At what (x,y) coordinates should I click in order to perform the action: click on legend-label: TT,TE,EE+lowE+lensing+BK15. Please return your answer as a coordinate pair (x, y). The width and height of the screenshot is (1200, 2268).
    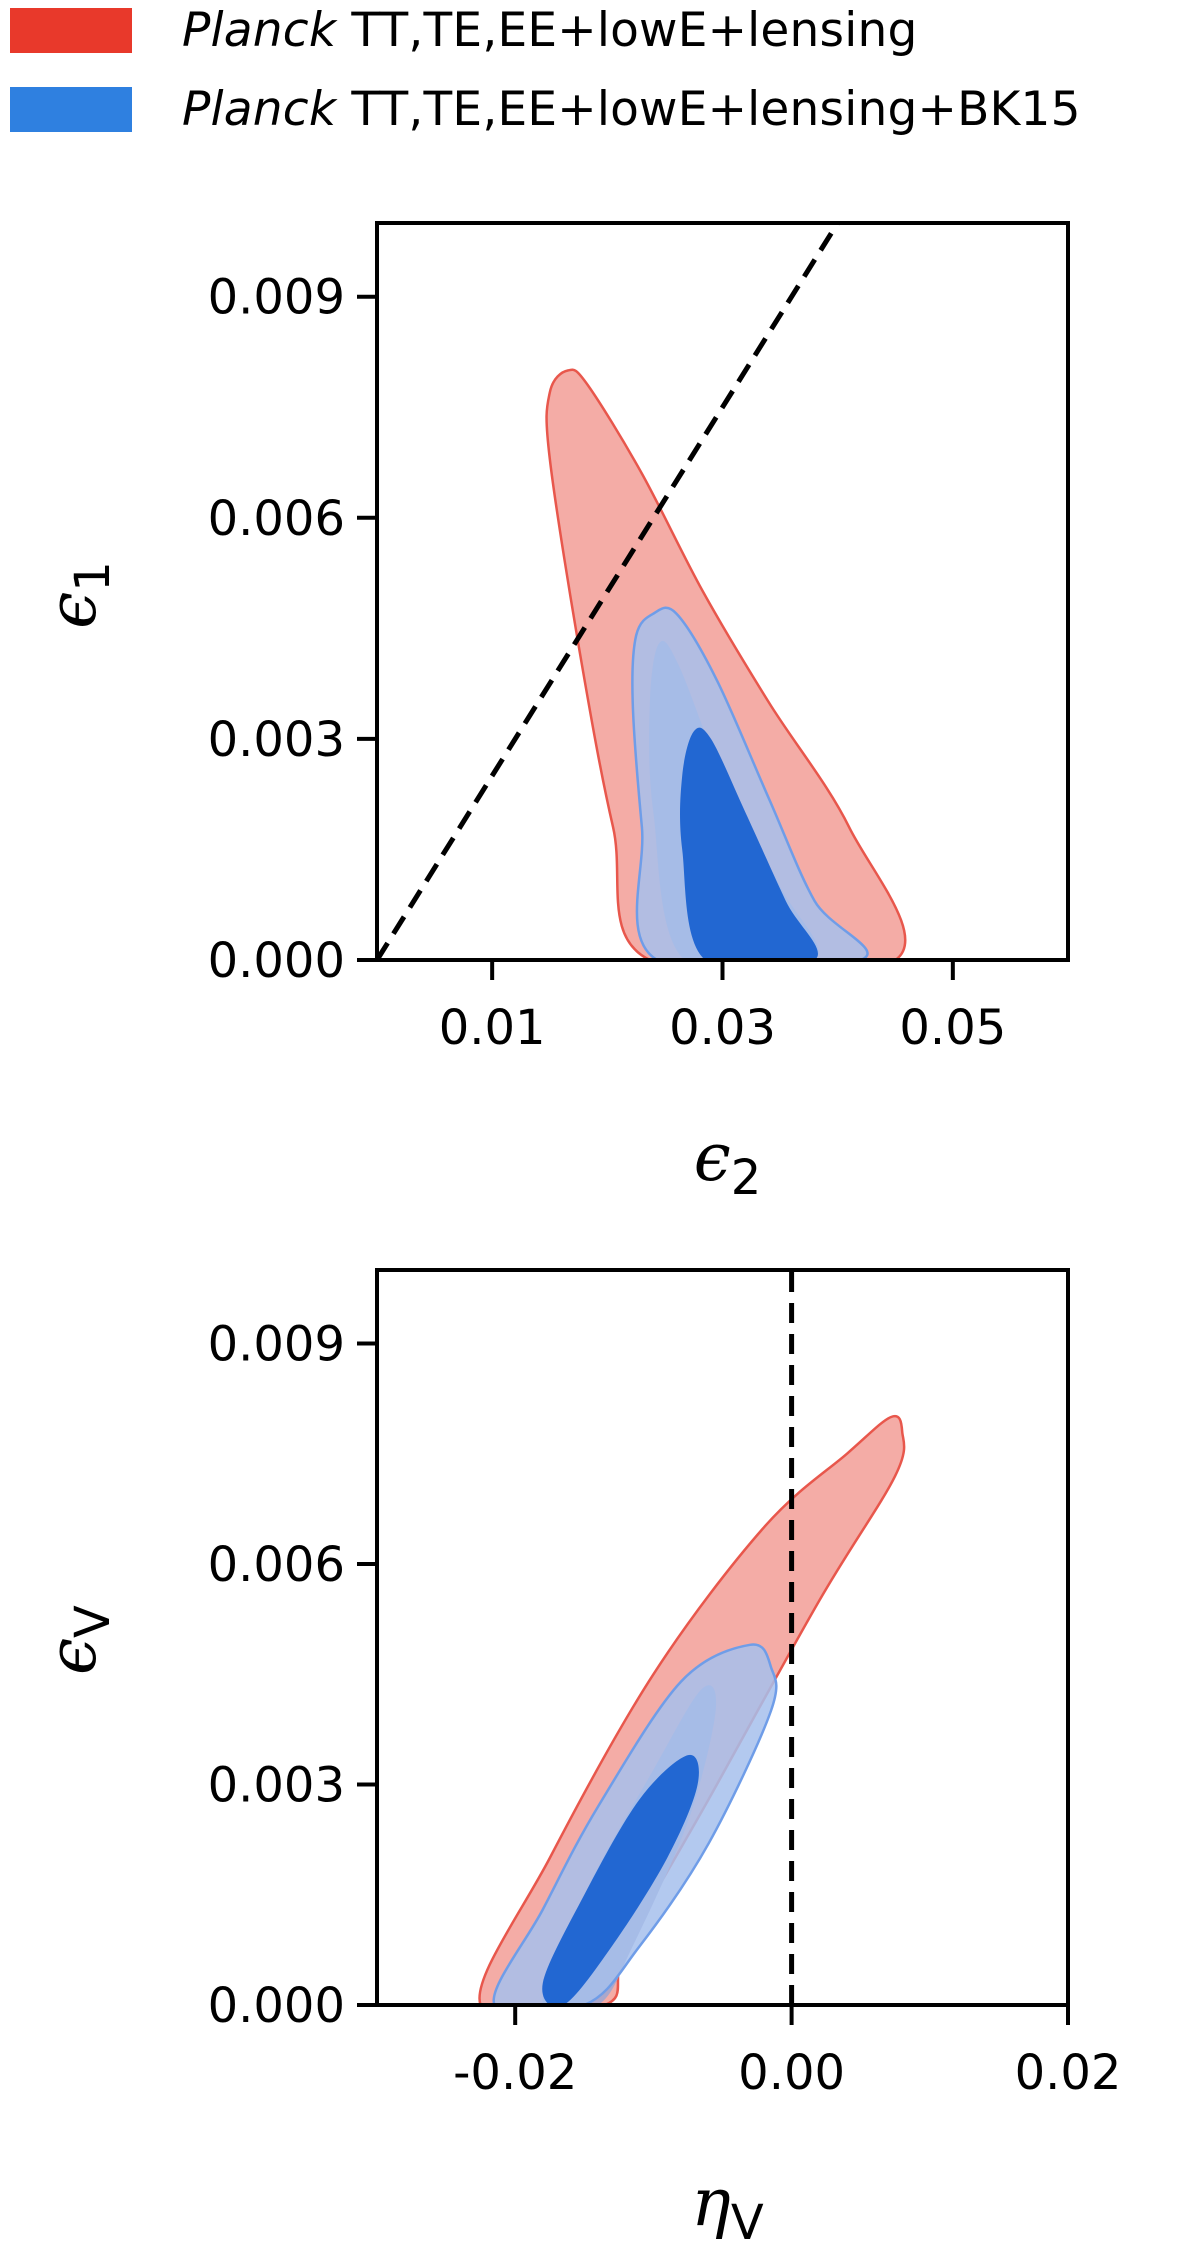
    Looking at the image, I should click on (708, 109).